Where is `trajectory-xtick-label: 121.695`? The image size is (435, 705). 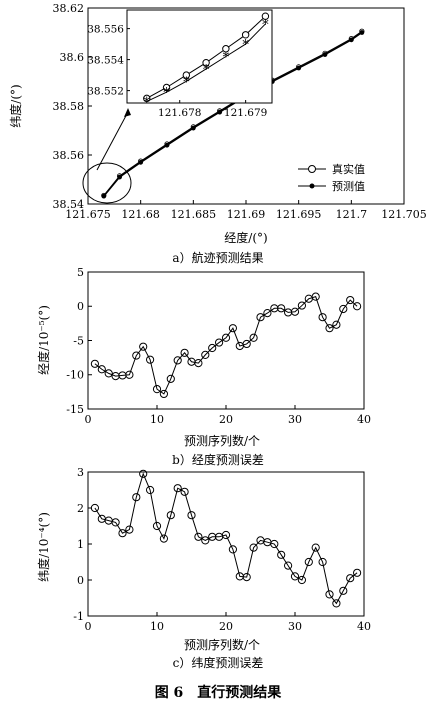 trajectory-xtick-label: 121.695 is located at coordinates (299, 214).